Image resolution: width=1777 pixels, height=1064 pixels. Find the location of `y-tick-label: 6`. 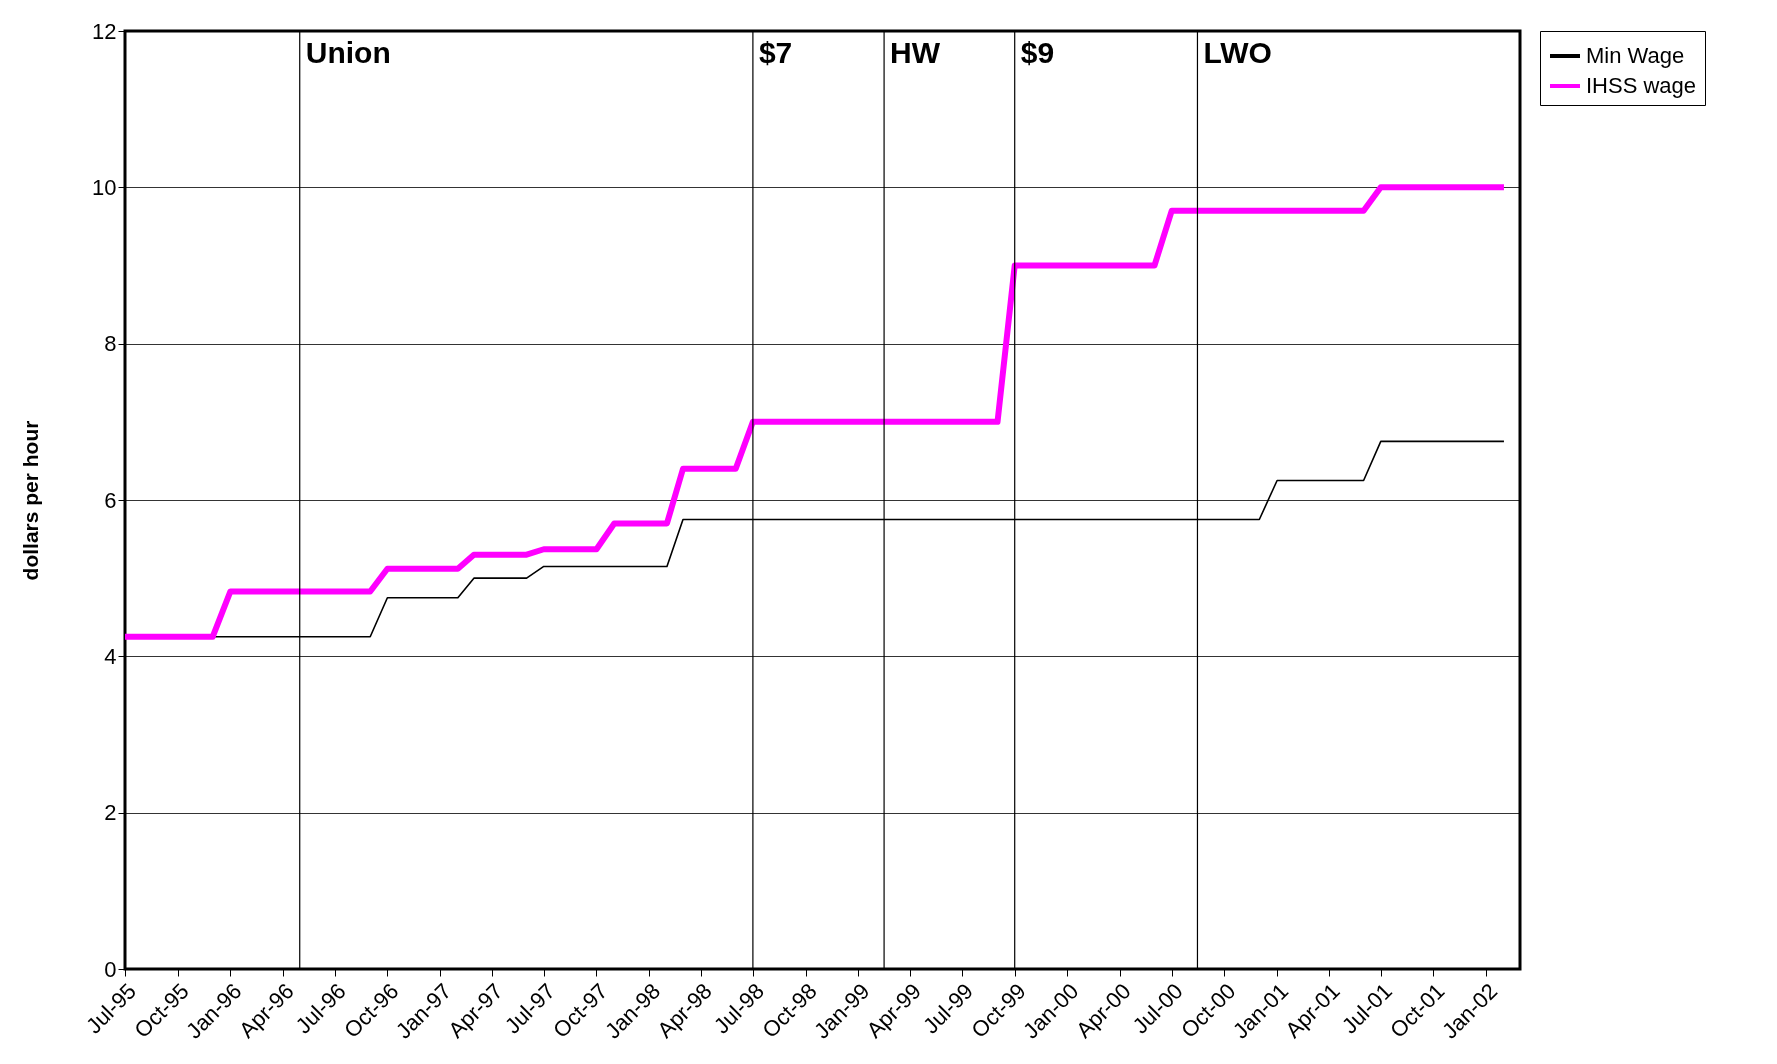

y-tick-label: 6 is located at coordinates (110, 500).